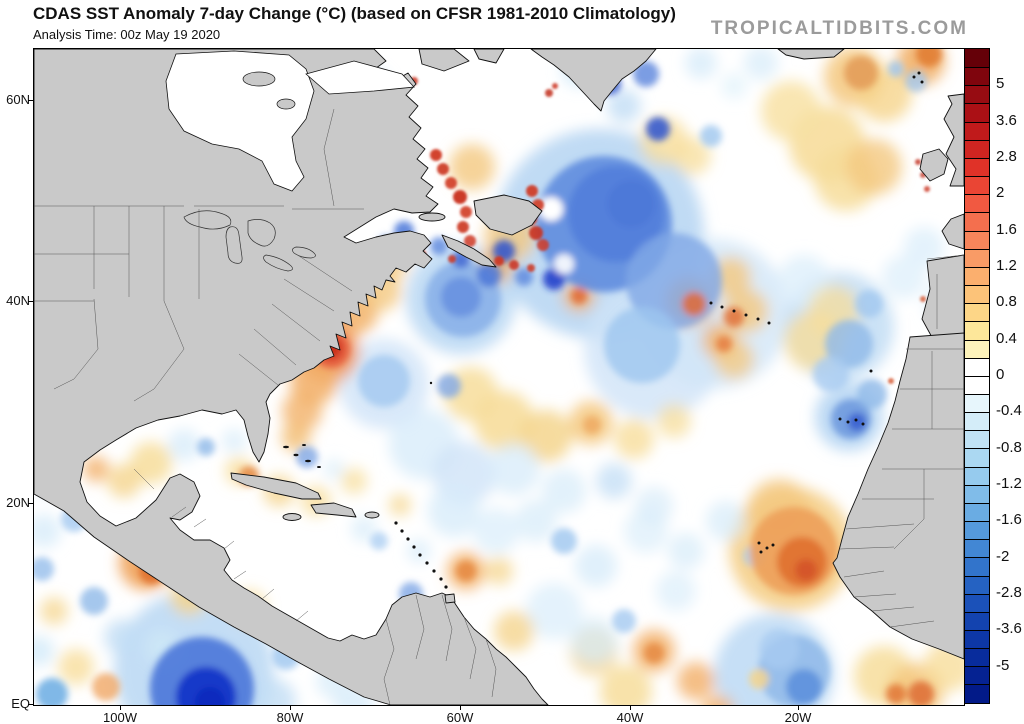 The image size is (1024, 724). Describe the element at coordinates (1006, 302) in the screenshot. I see `colorbar-tick-label: 0.8` at that location.